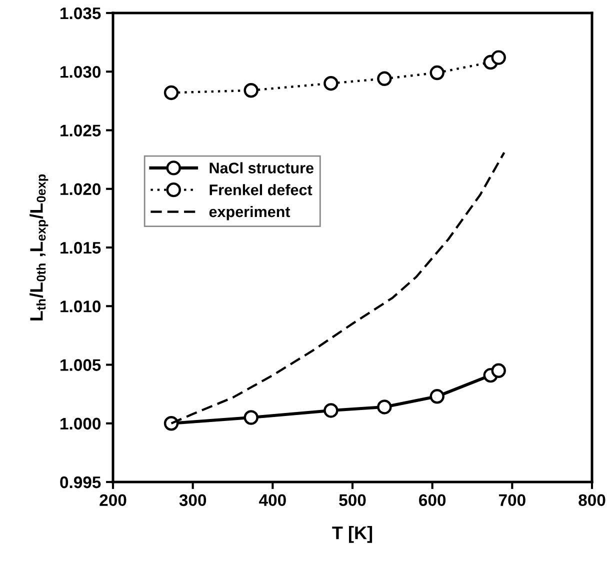 This screenshot has width=607, height=570. I want to click on x-tick-label: 300, so click(192, 500).